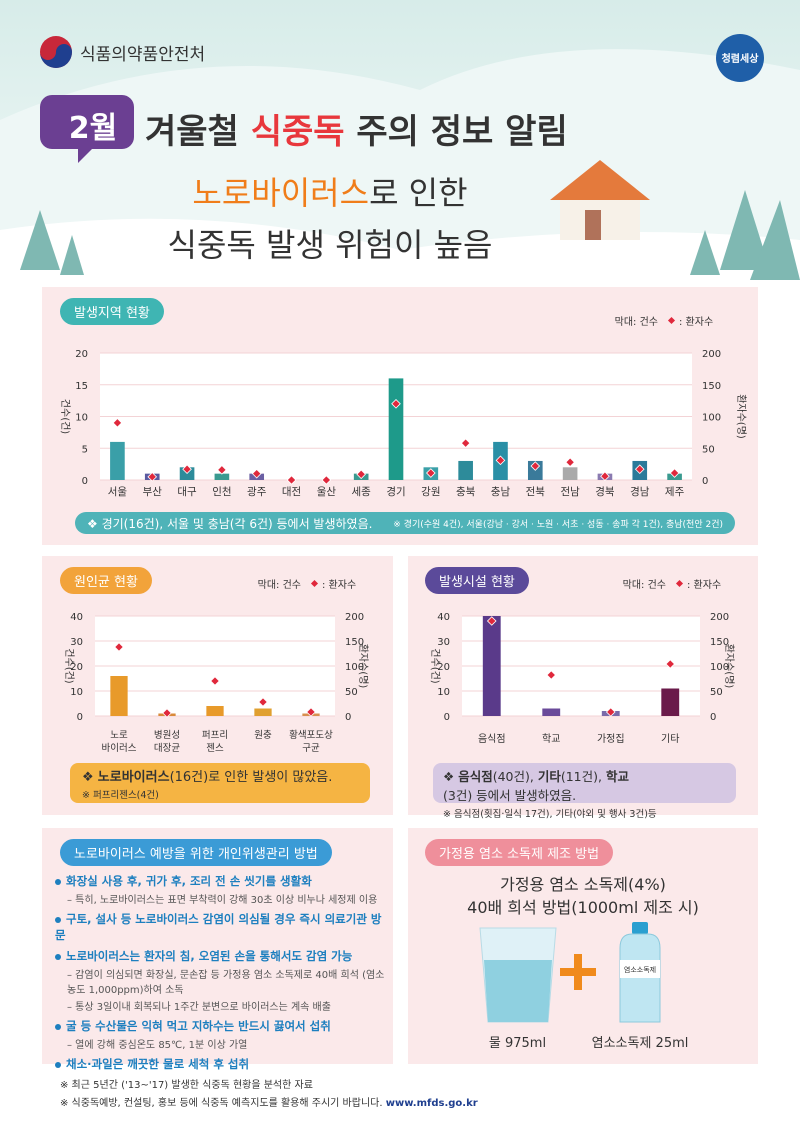  Describe the element at coordinates (187, 492) in the screenshot. I see `x-tick-label: 대구` at that location.